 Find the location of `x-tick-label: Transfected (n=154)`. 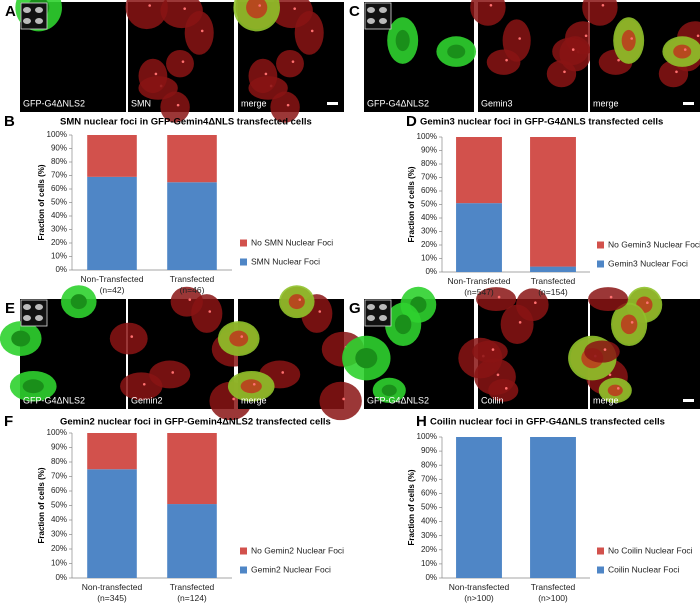

x-tick-label: Transfected (n=154) is located at coordinates (553, 286).